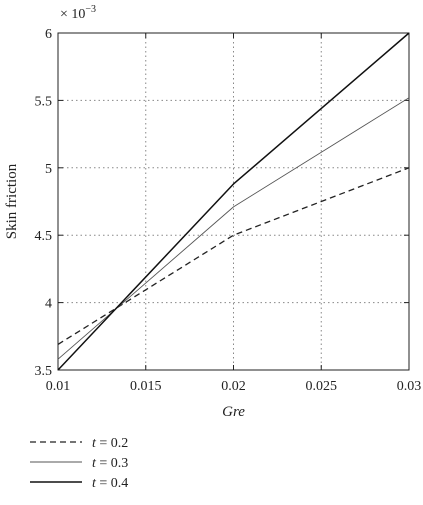 Image resolution: width=423 pixels, height=505 pixels. I want to click on y-tick-label: 3.5, so click(44, 371).